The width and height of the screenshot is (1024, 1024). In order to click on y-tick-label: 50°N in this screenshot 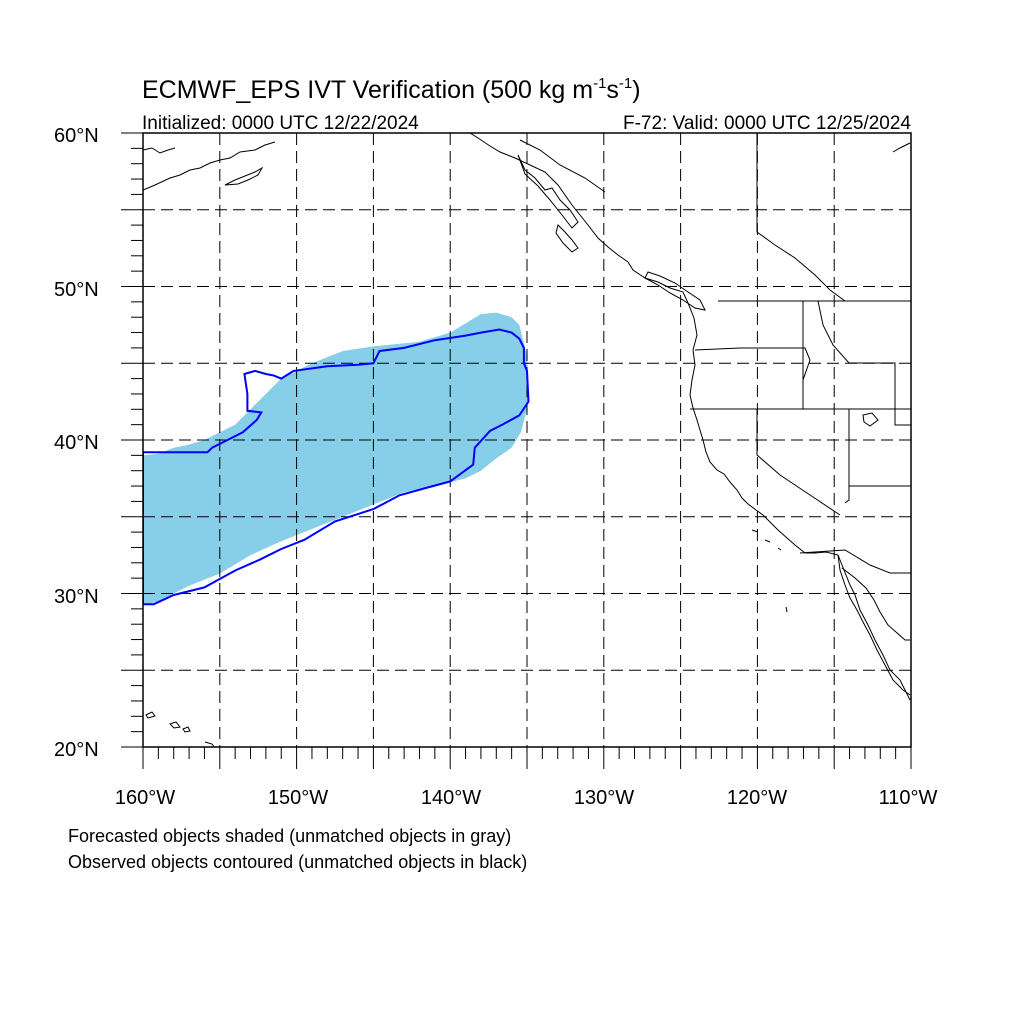, I will do `click(76, 290)`.